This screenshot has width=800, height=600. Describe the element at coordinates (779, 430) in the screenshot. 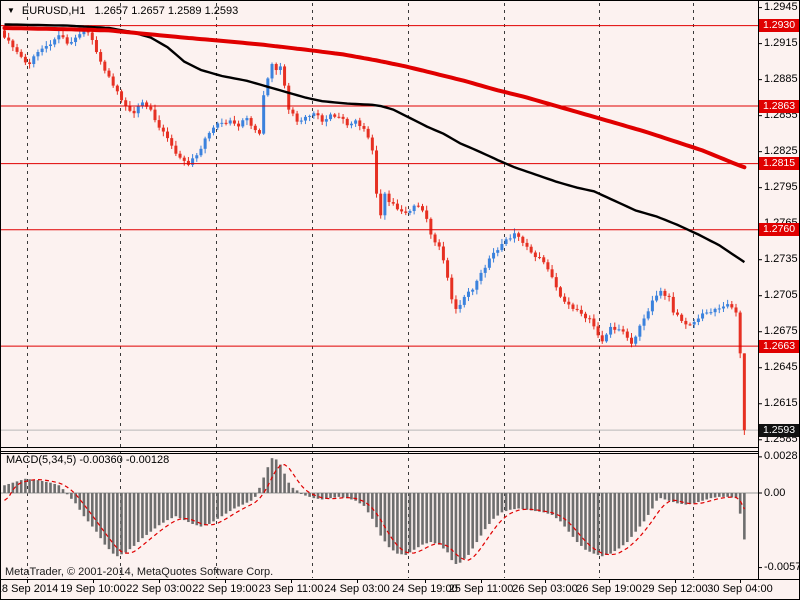

I see `bid-price-badge: 1.2593` at that location.